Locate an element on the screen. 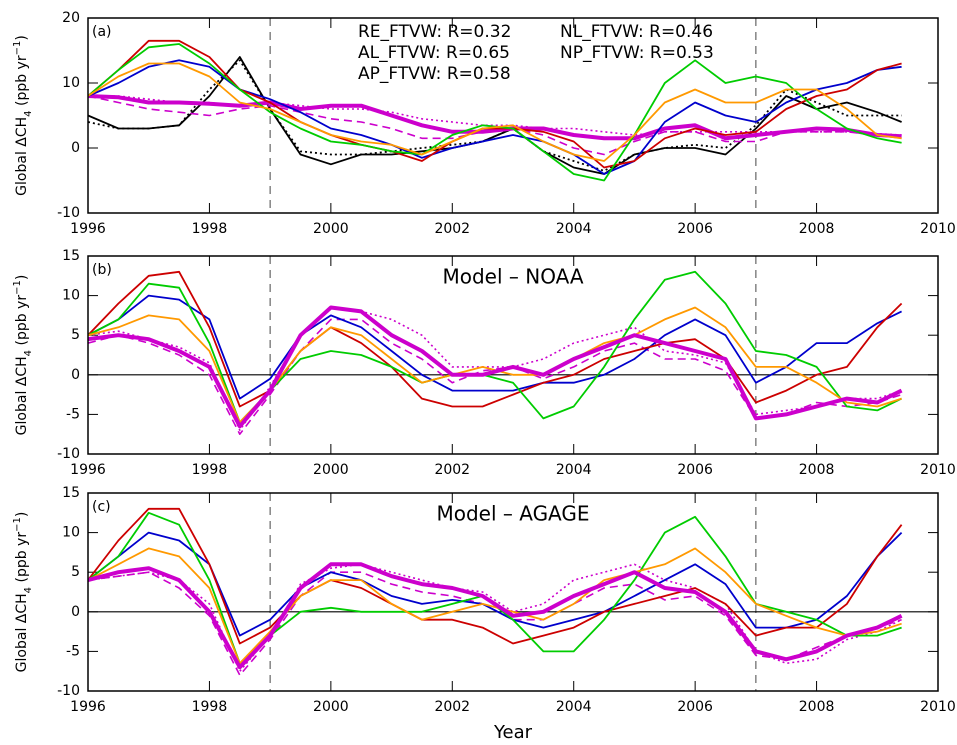  legend-entry: RE_FTVW: R=0.32 is located at coordinates (434, 32).